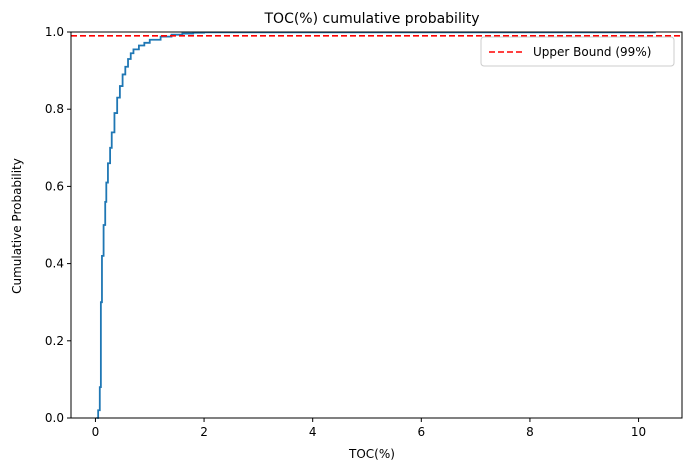  I want to click on legend-box, so click(577, 51).